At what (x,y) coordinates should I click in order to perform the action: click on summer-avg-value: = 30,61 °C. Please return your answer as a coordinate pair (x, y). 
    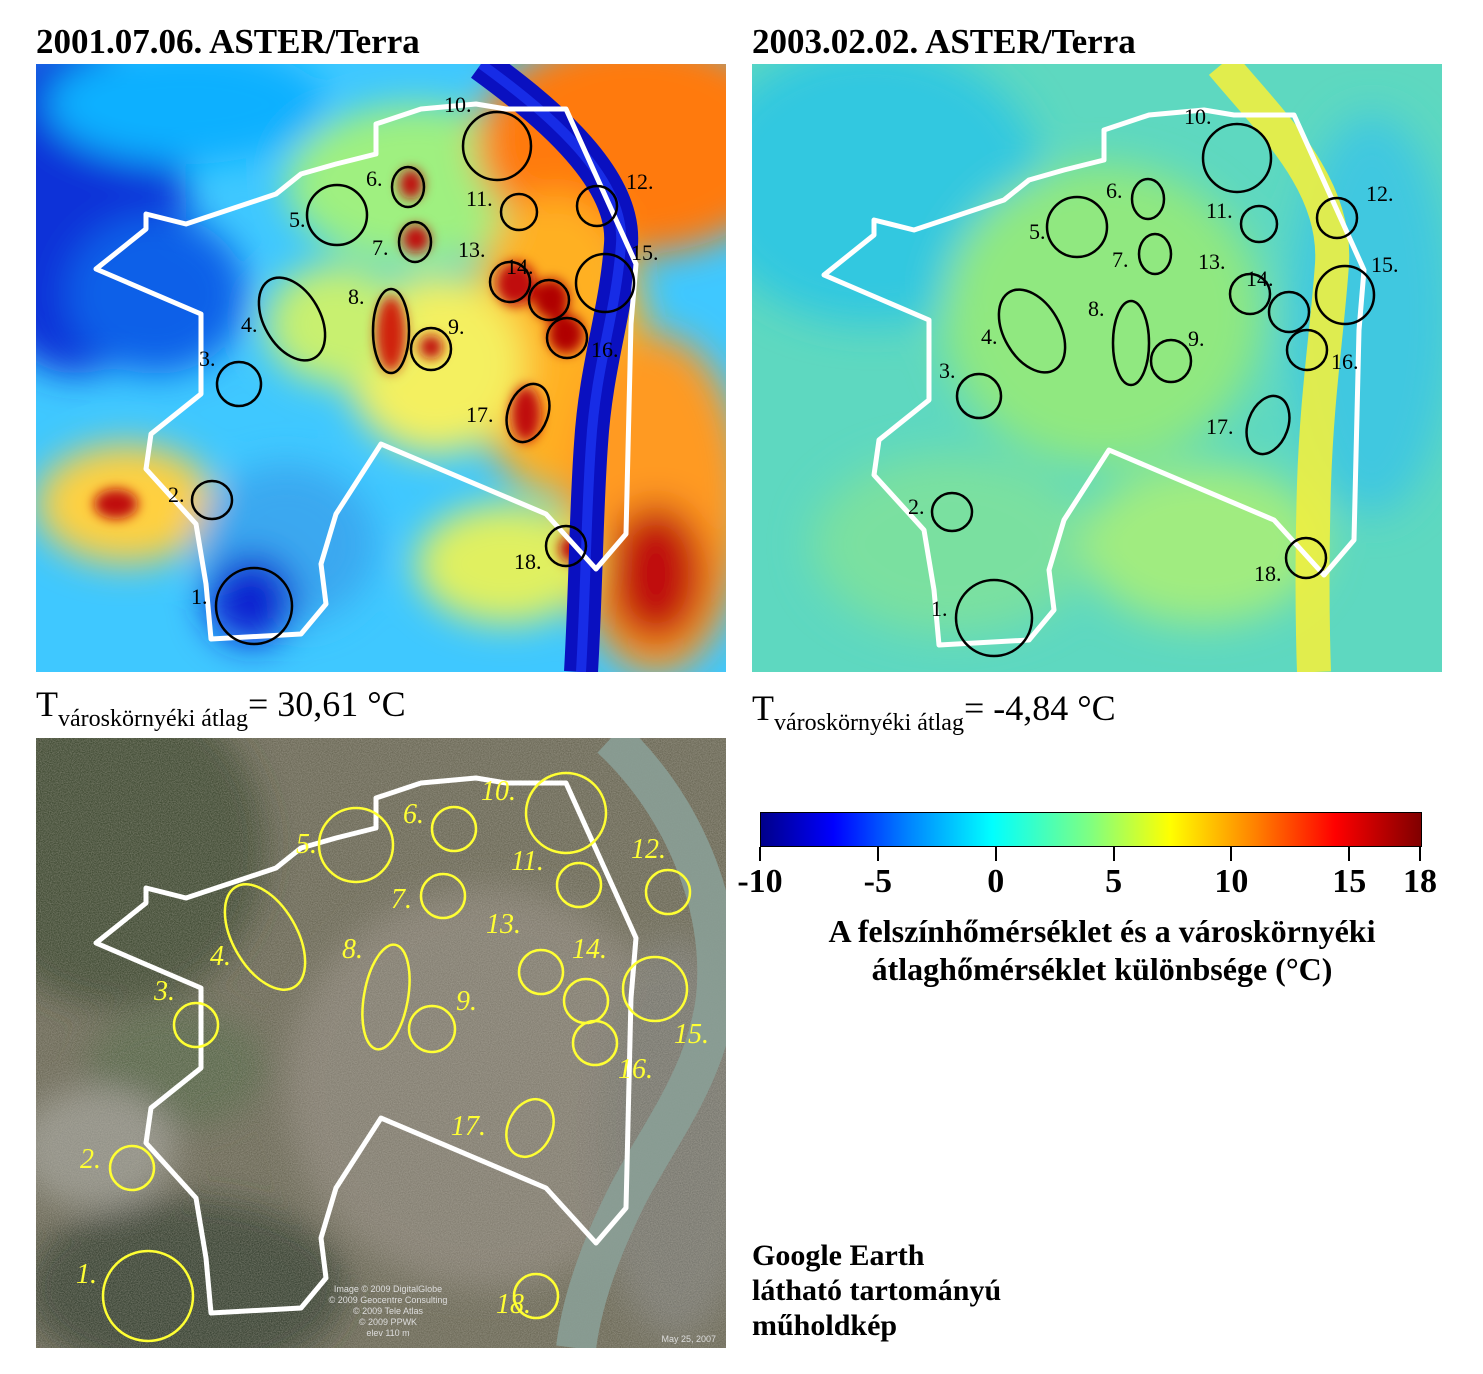
    Looking at the image, I should click on (326, 704).